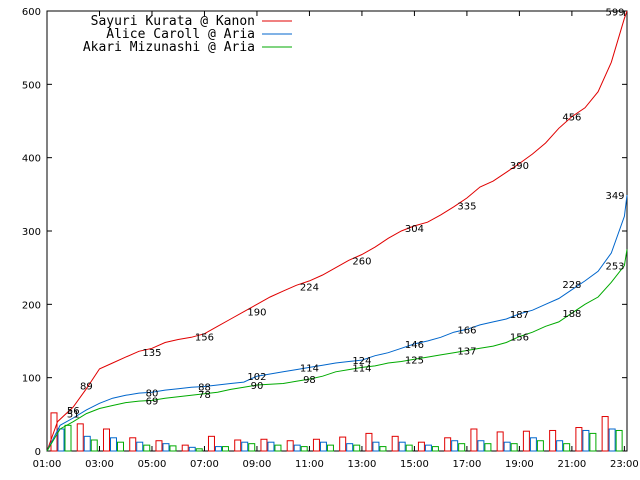  I want to click on data-label: 253, so click(614, 266).